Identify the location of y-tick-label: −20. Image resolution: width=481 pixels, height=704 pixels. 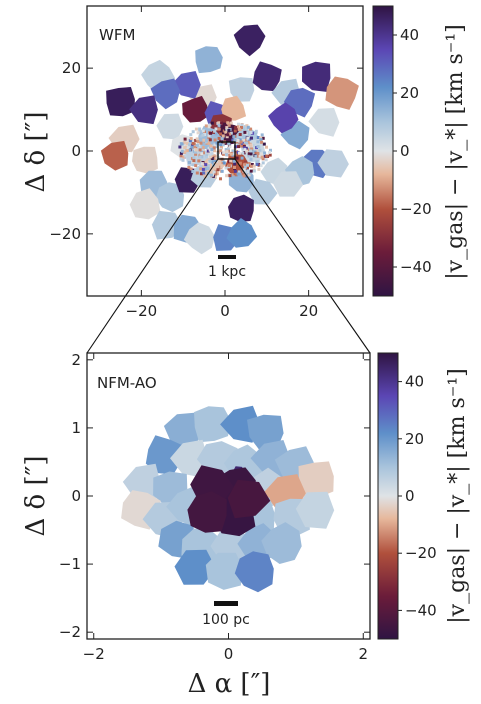
(65, 234).